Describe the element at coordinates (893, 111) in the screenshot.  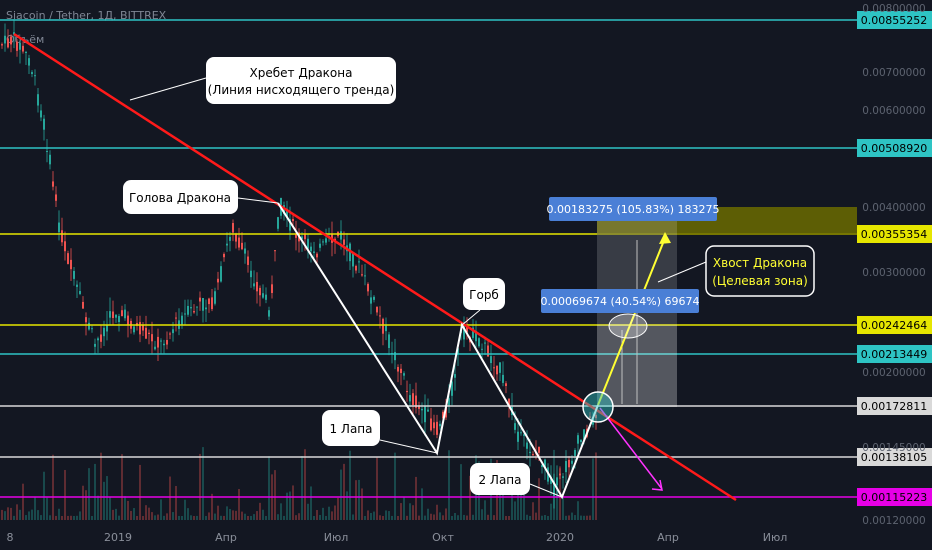
I see `y-tick-label: 0.00600000` at that location.